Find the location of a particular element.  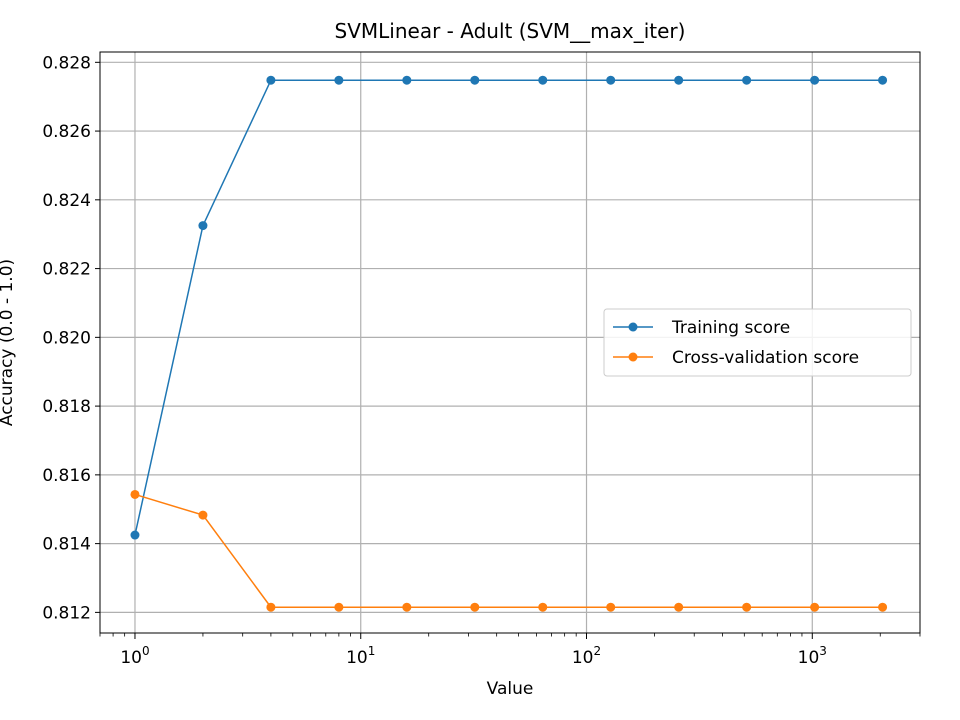

legend: Training score Cross-validation score is located at coordinates (757, 342).